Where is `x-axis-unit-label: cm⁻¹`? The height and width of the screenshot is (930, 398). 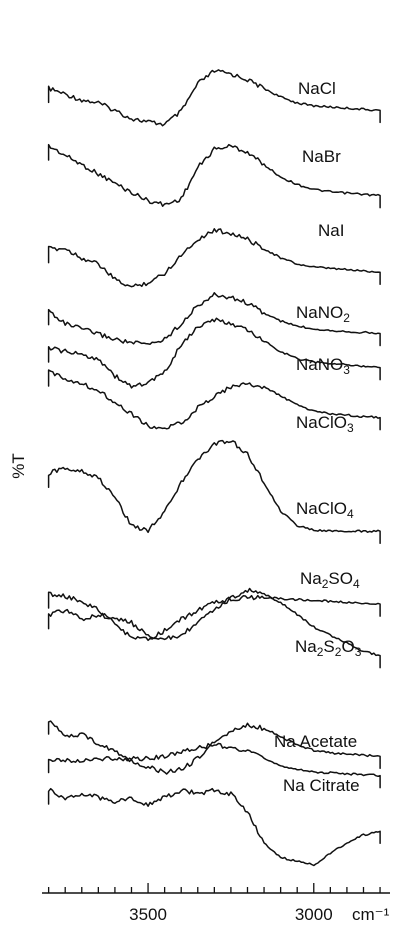
x-axis-unit-label: cm⁻¹ is located at coordinates (371, 914).